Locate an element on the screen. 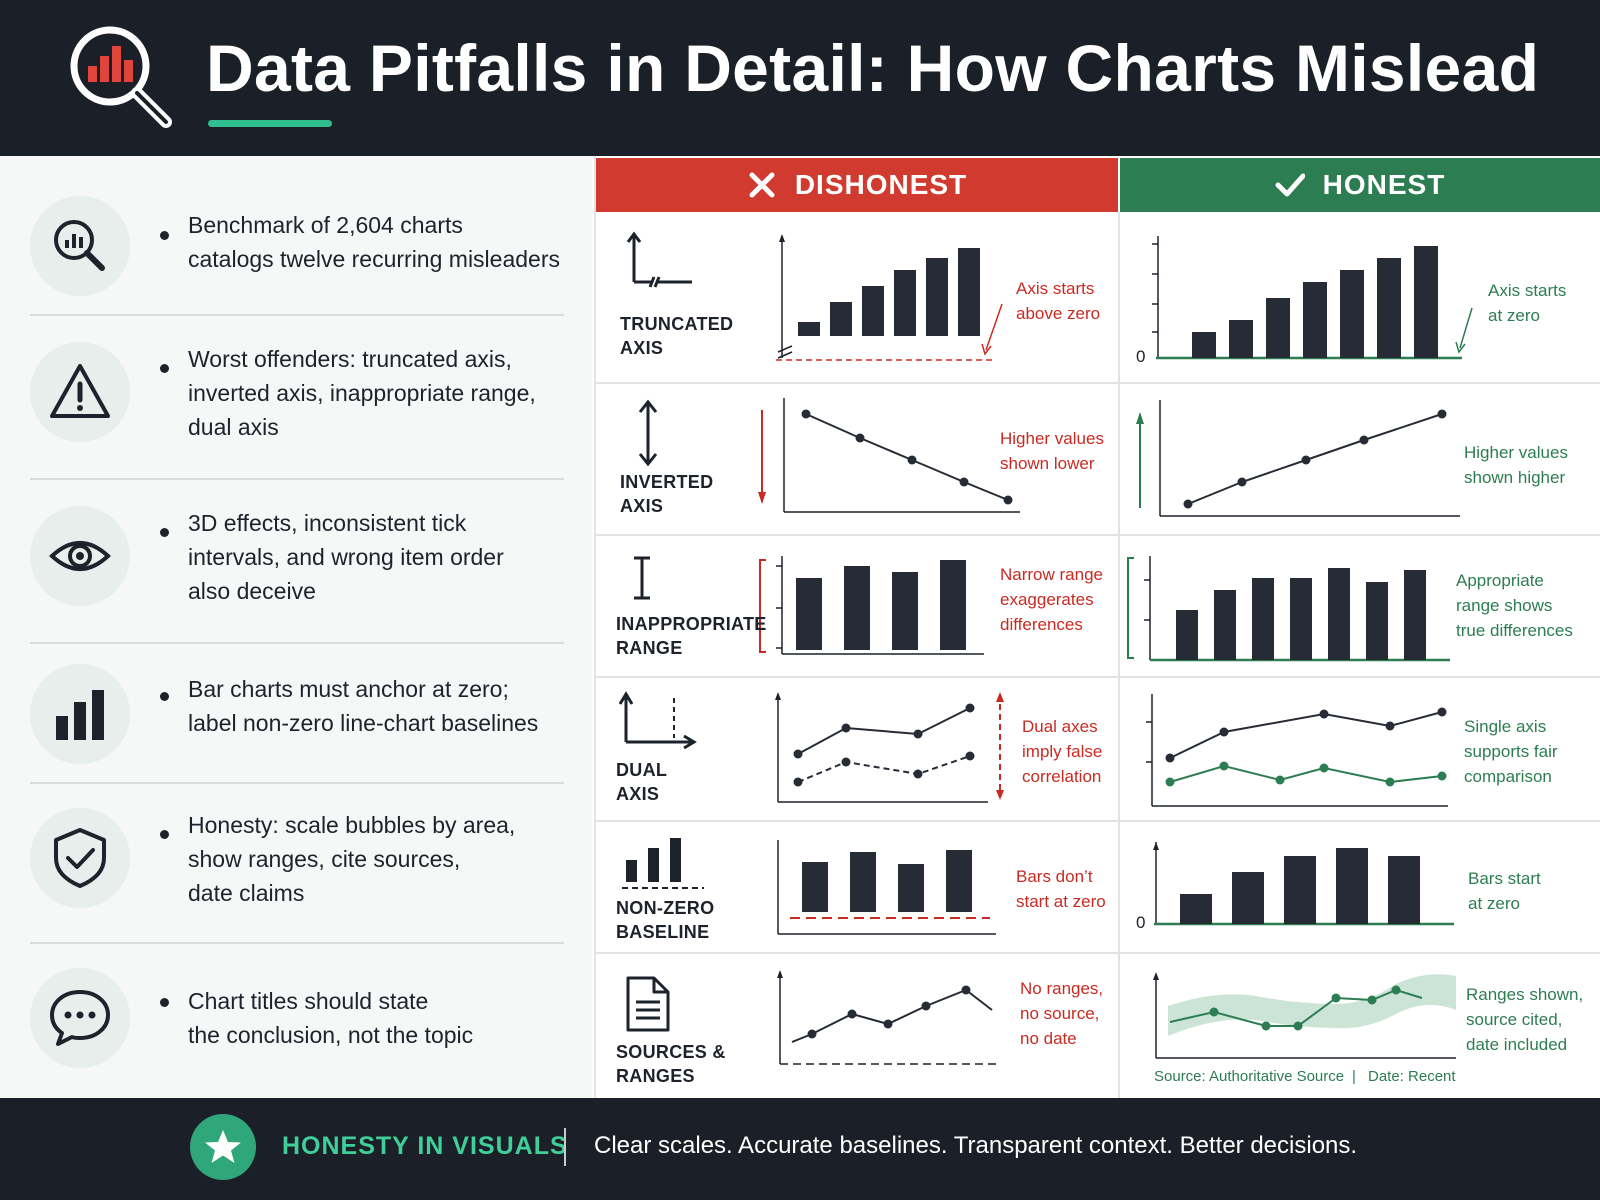  honest-note: Appropriate range shows true differences is located at coordinates (1514, 605).